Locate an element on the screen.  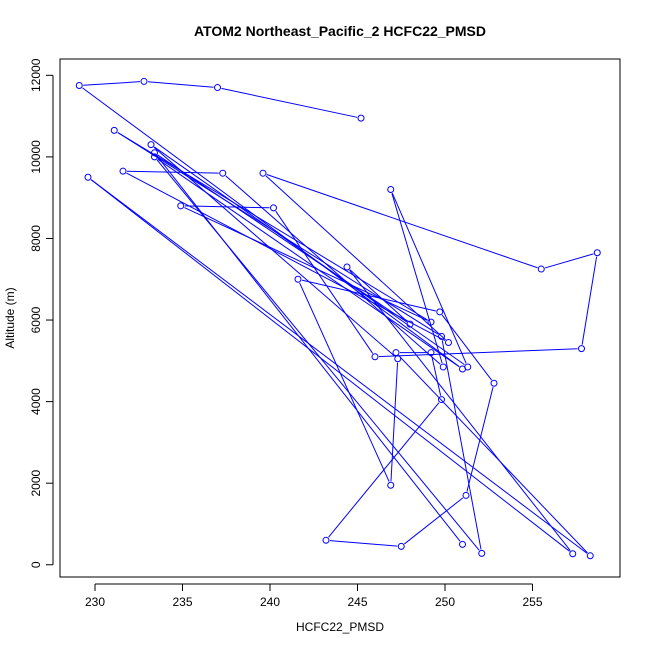
y-tick-label: 12000 is located at coordinates (36, 75).